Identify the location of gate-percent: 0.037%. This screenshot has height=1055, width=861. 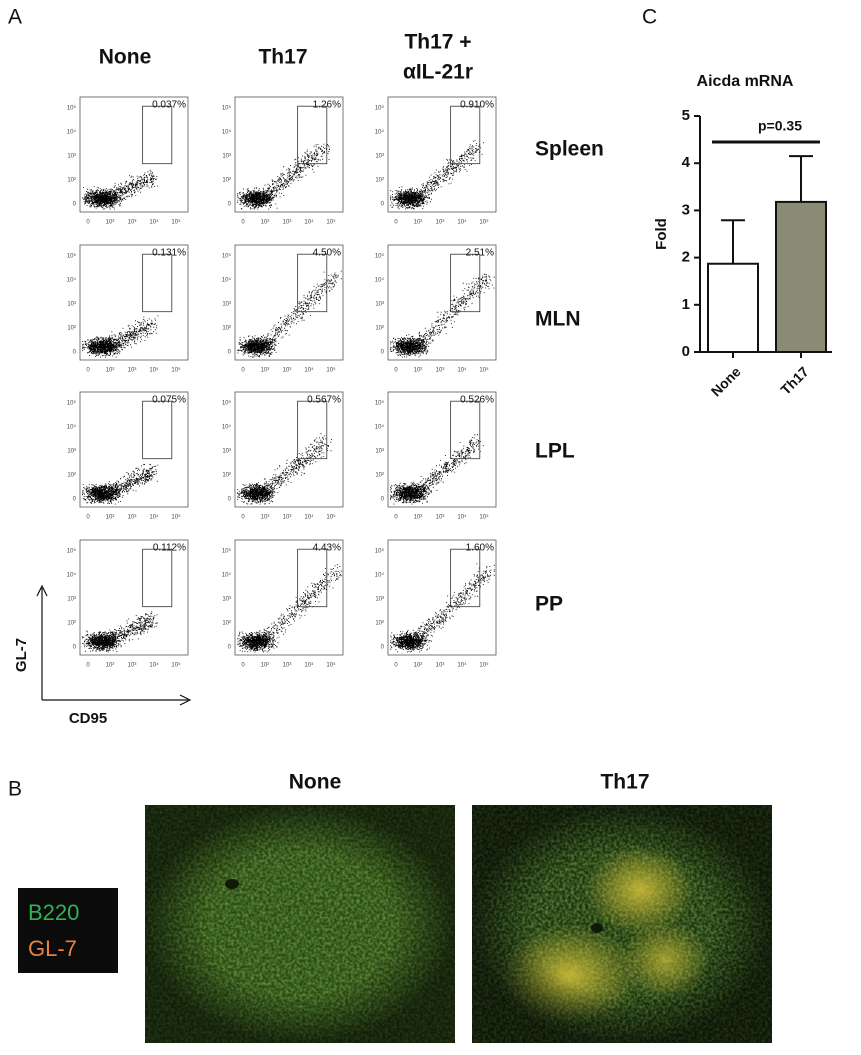
(169, 105).